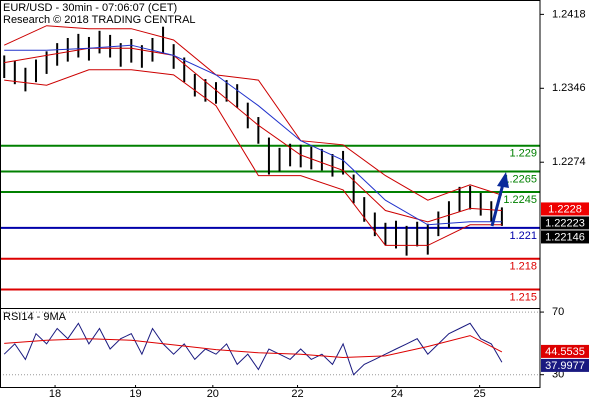 The width and height of the screenshot is (590, 400). Describe the element at coordinates (397, 394) in the screenshot. I see `x-tick-label: 24` at that location.